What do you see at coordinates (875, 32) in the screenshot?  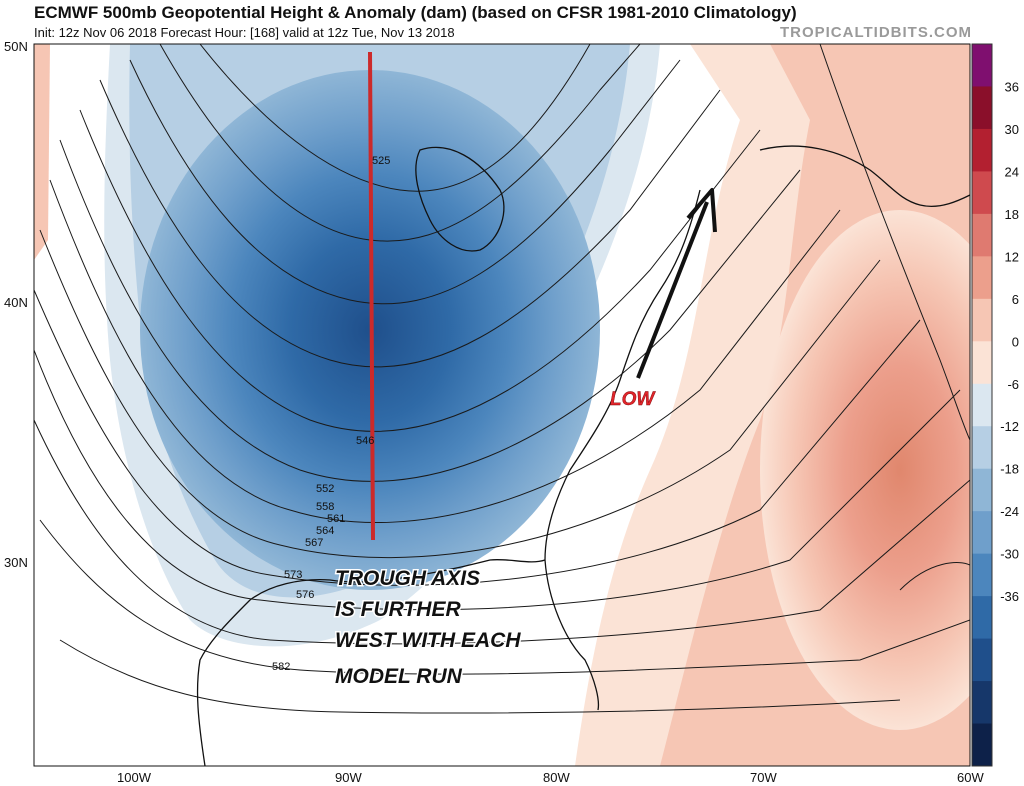 I see `source-credit: TROPICALTIDBITS.COM` at bounding box center [875, 32].